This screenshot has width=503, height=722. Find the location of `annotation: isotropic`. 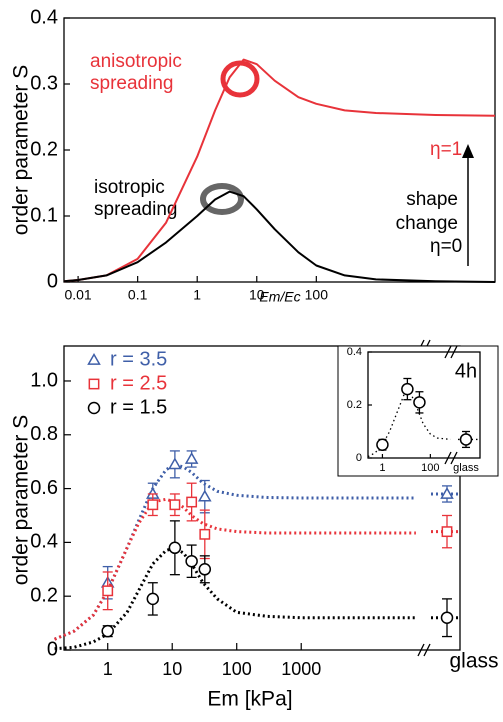

annotation: isotropic is located at coordinates (129, 187).